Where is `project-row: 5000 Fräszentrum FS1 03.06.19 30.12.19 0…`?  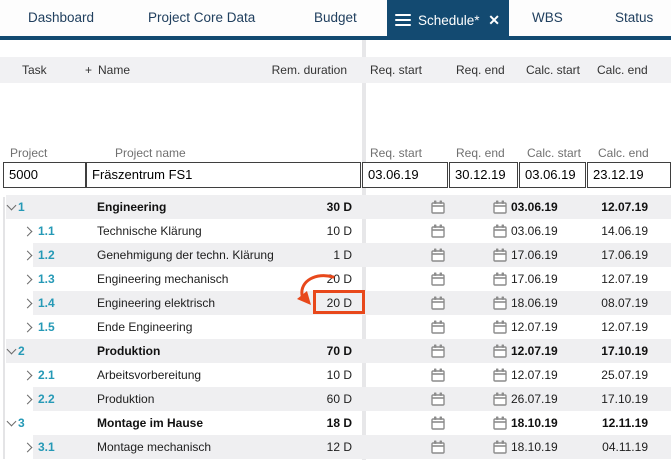 project-row: 5000 Fräszentrum FS1 03.06.19 30.12.19 0… is located at coordinates (335, 175).